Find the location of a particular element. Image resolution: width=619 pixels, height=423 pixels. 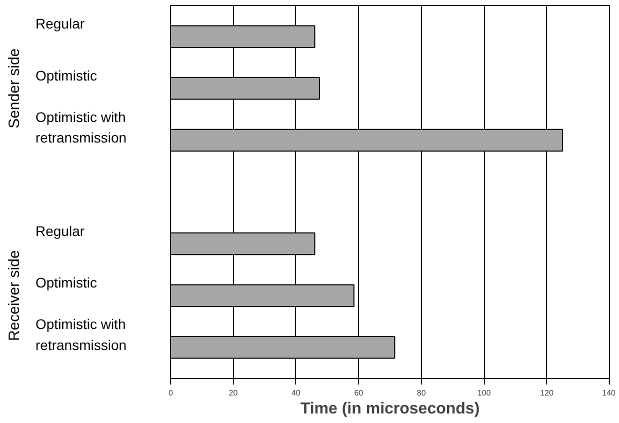

x-tick-label: 0 is located at coordinates (171, 393).